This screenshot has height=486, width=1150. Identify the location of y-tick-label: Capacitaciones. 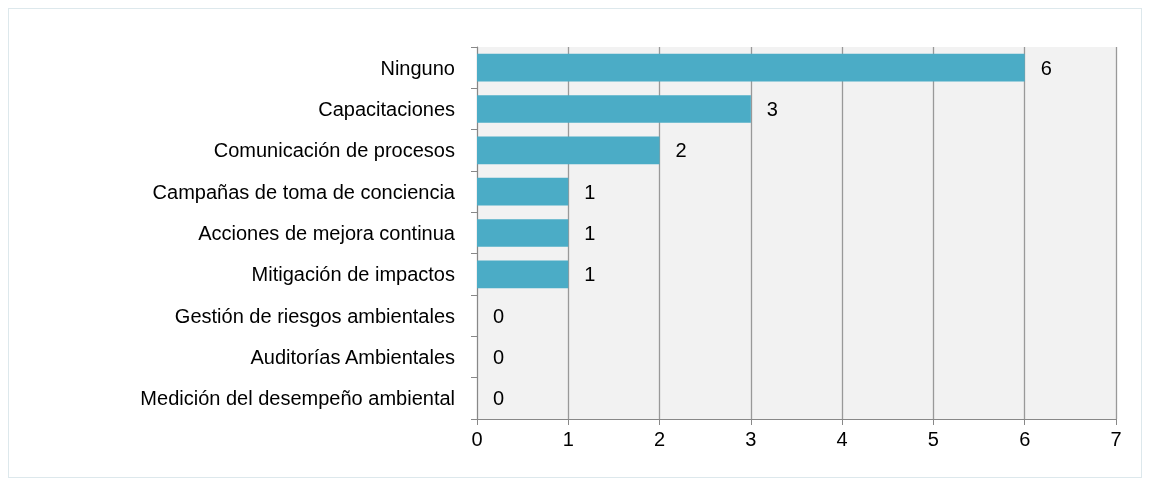
(386, 109).